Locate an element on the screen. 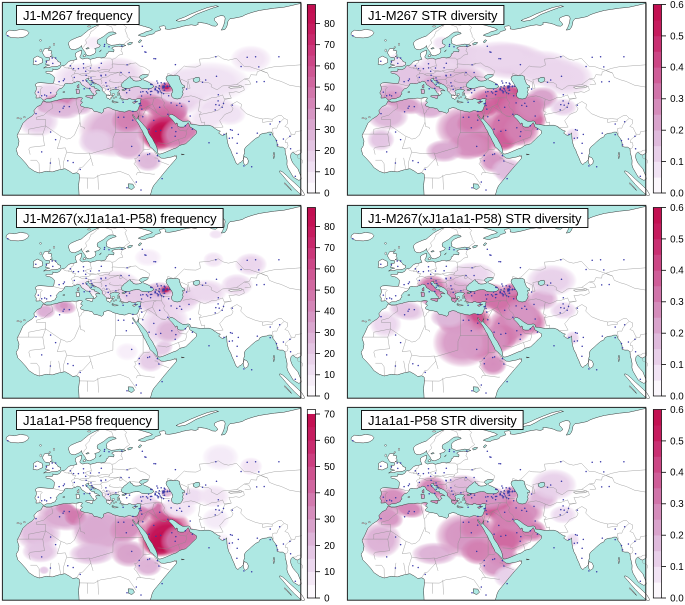 This screenshot has width=685, height=605. svg-text: J1-M267 frequency is located at coordinates (78, 15).